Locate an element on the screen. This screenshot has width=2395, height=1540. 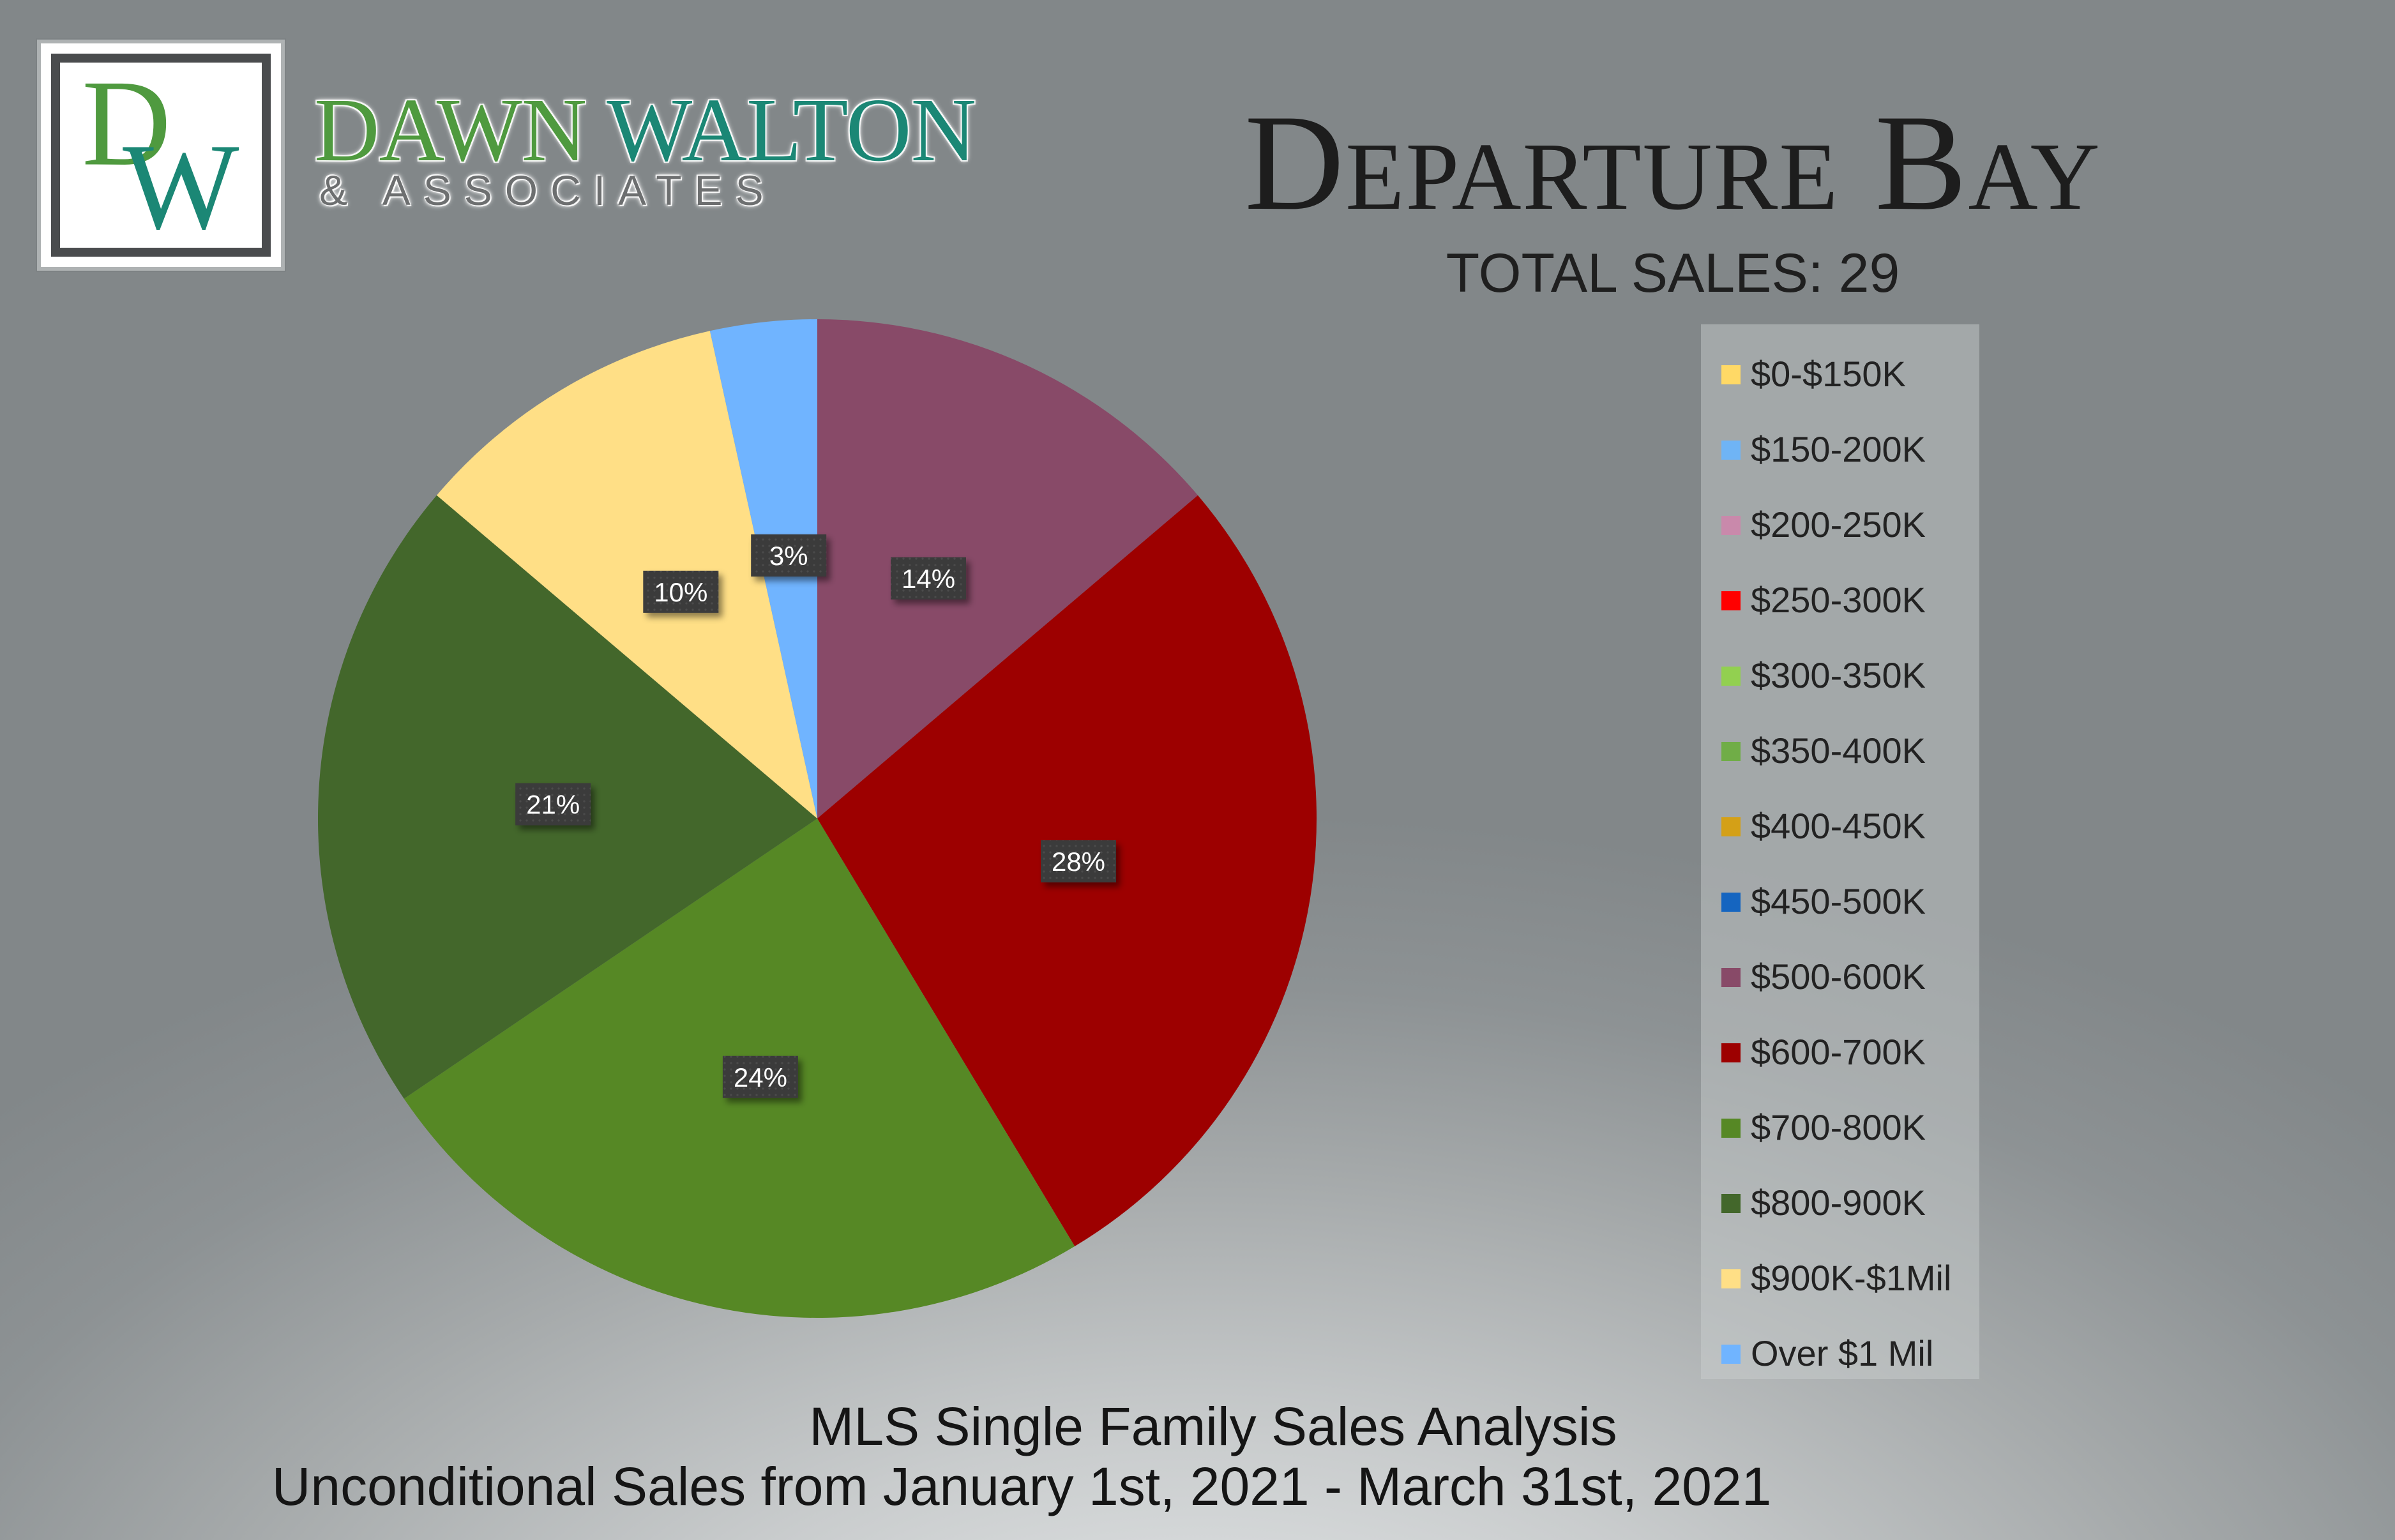
legend-item-400-450k: $400-450K is located at coordinates (1849, 826).